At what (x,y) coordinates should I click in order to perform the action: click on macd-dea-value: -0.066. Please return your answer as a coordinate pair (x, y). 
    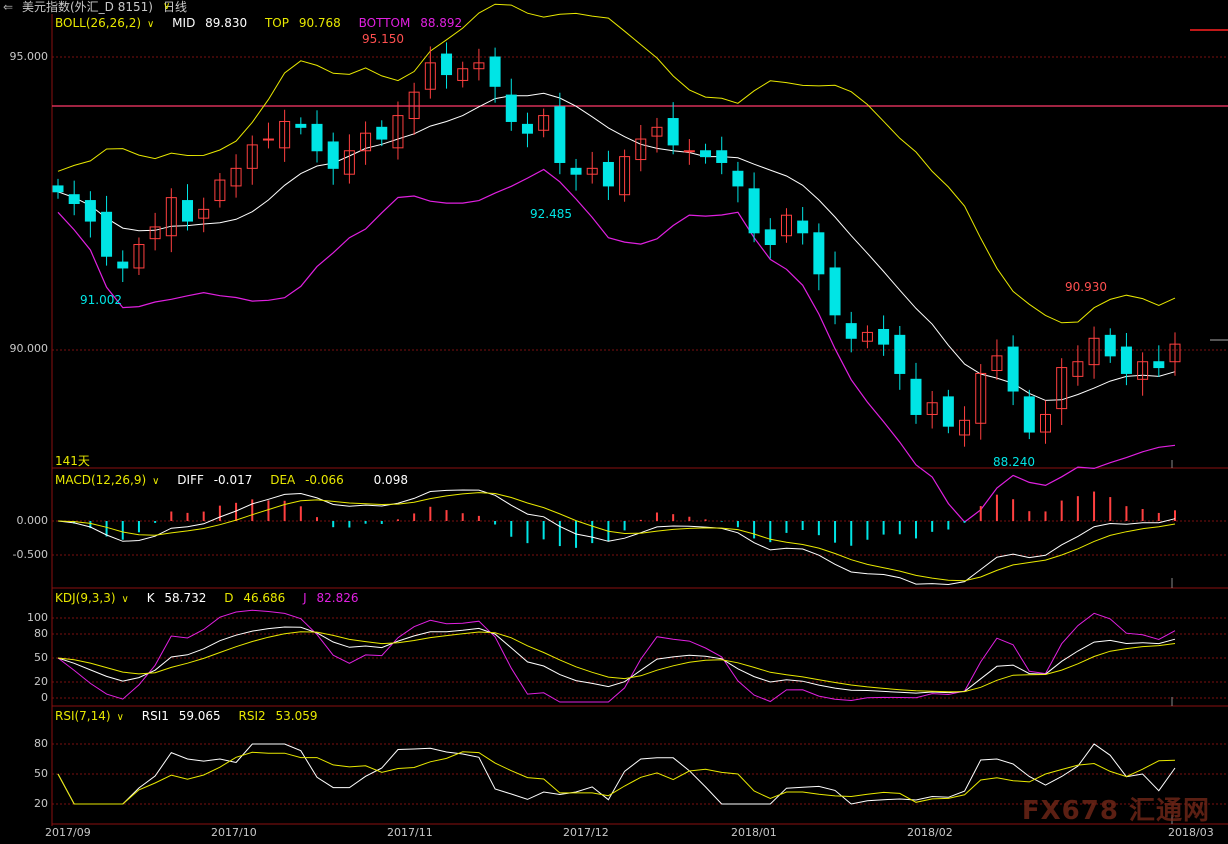
    Looking at the image, I should click on (324, 480).